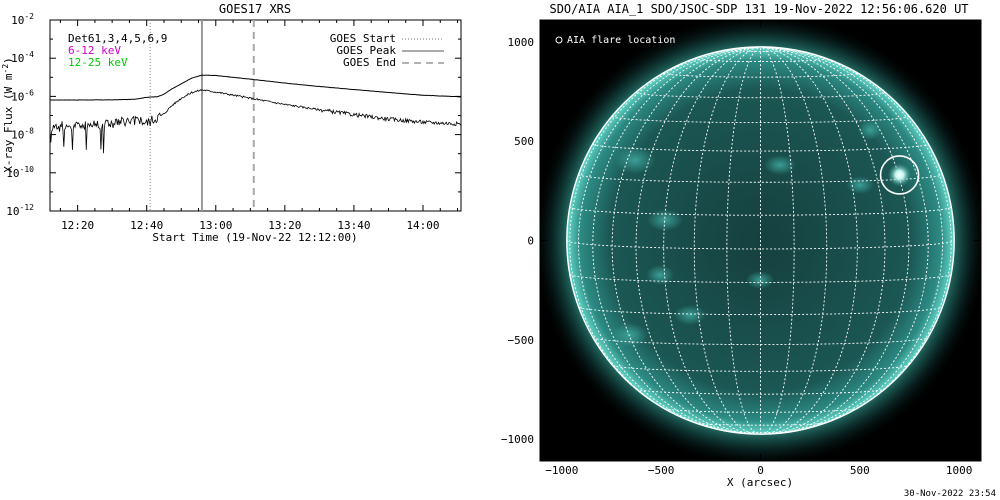 This screenshot has height=500, width=1000. I want to click on flare-brightening, so click(899, 174).